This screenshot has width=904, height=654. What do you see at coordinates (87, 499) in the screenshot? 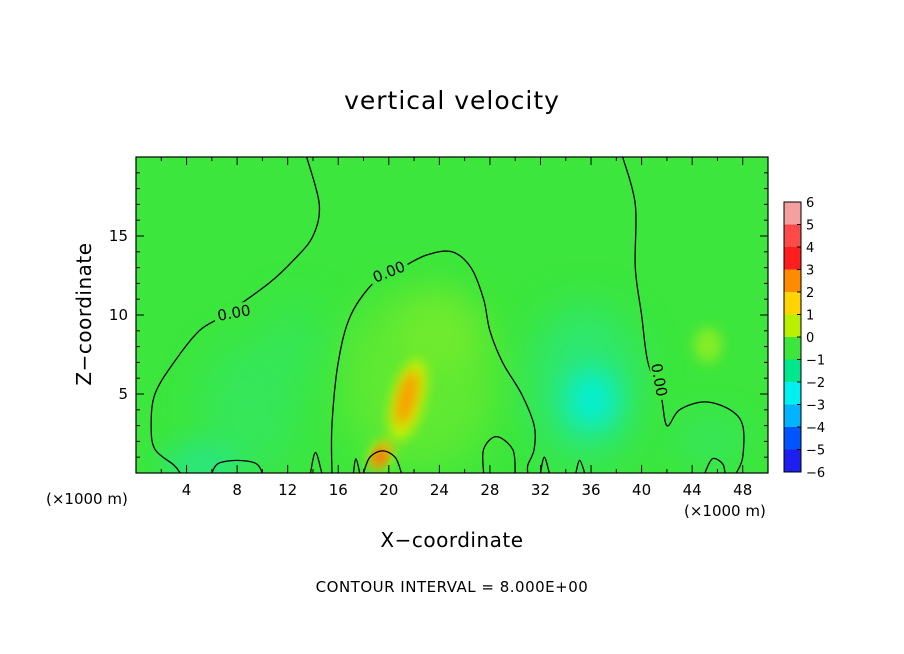
I see `x-unit-note-left: (×1000 m)` at bounding box center [87, 499].